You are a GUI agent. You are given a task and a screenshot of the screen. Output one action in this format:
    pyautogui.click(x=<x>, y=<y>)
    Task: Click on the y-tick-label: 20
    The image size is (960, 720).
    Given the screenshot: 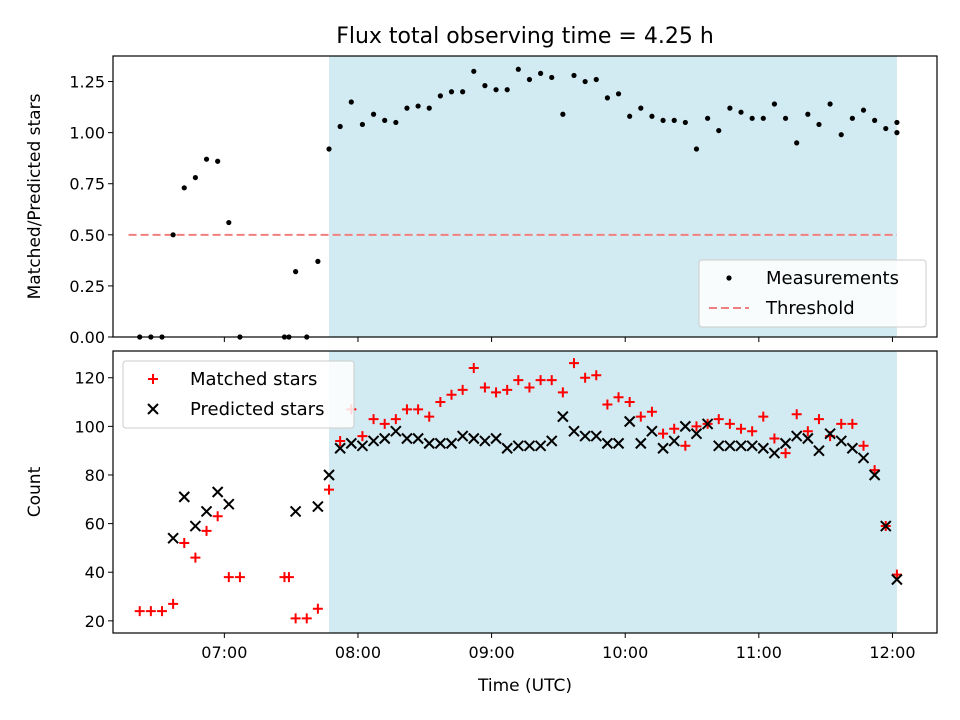 What is the action you would take?
    pyautogui.click(x=95, y=621)
    